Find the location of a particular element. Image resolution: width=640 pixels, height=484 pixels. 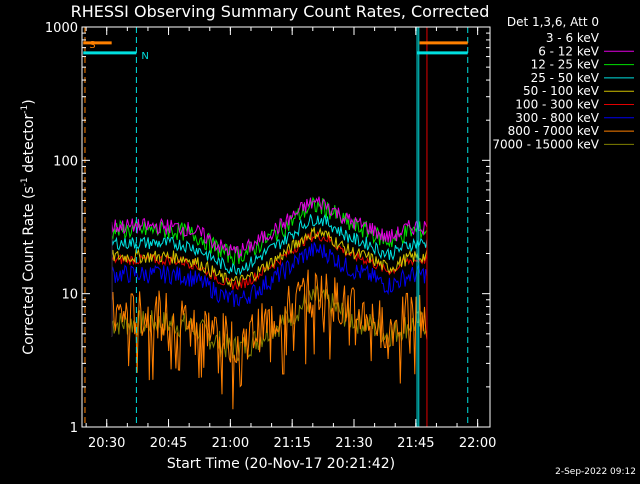

timestamp: 2-Sep-2022 09:12 is located at coordinates (595, 472).